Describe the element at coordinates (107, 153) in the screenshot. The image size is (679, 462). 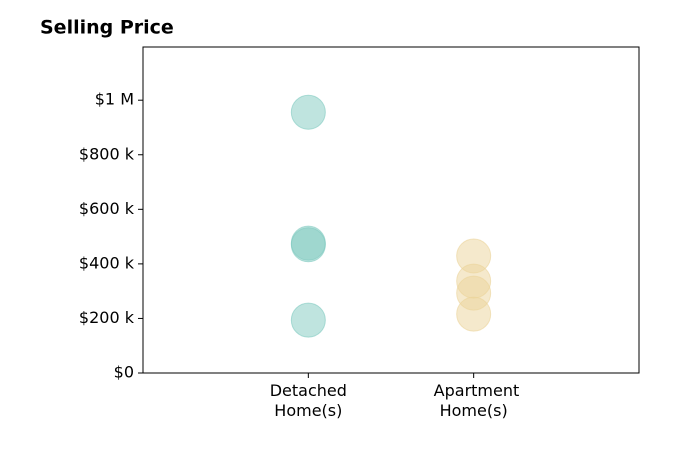
I see `y-tick-label: $800 k` at that location.